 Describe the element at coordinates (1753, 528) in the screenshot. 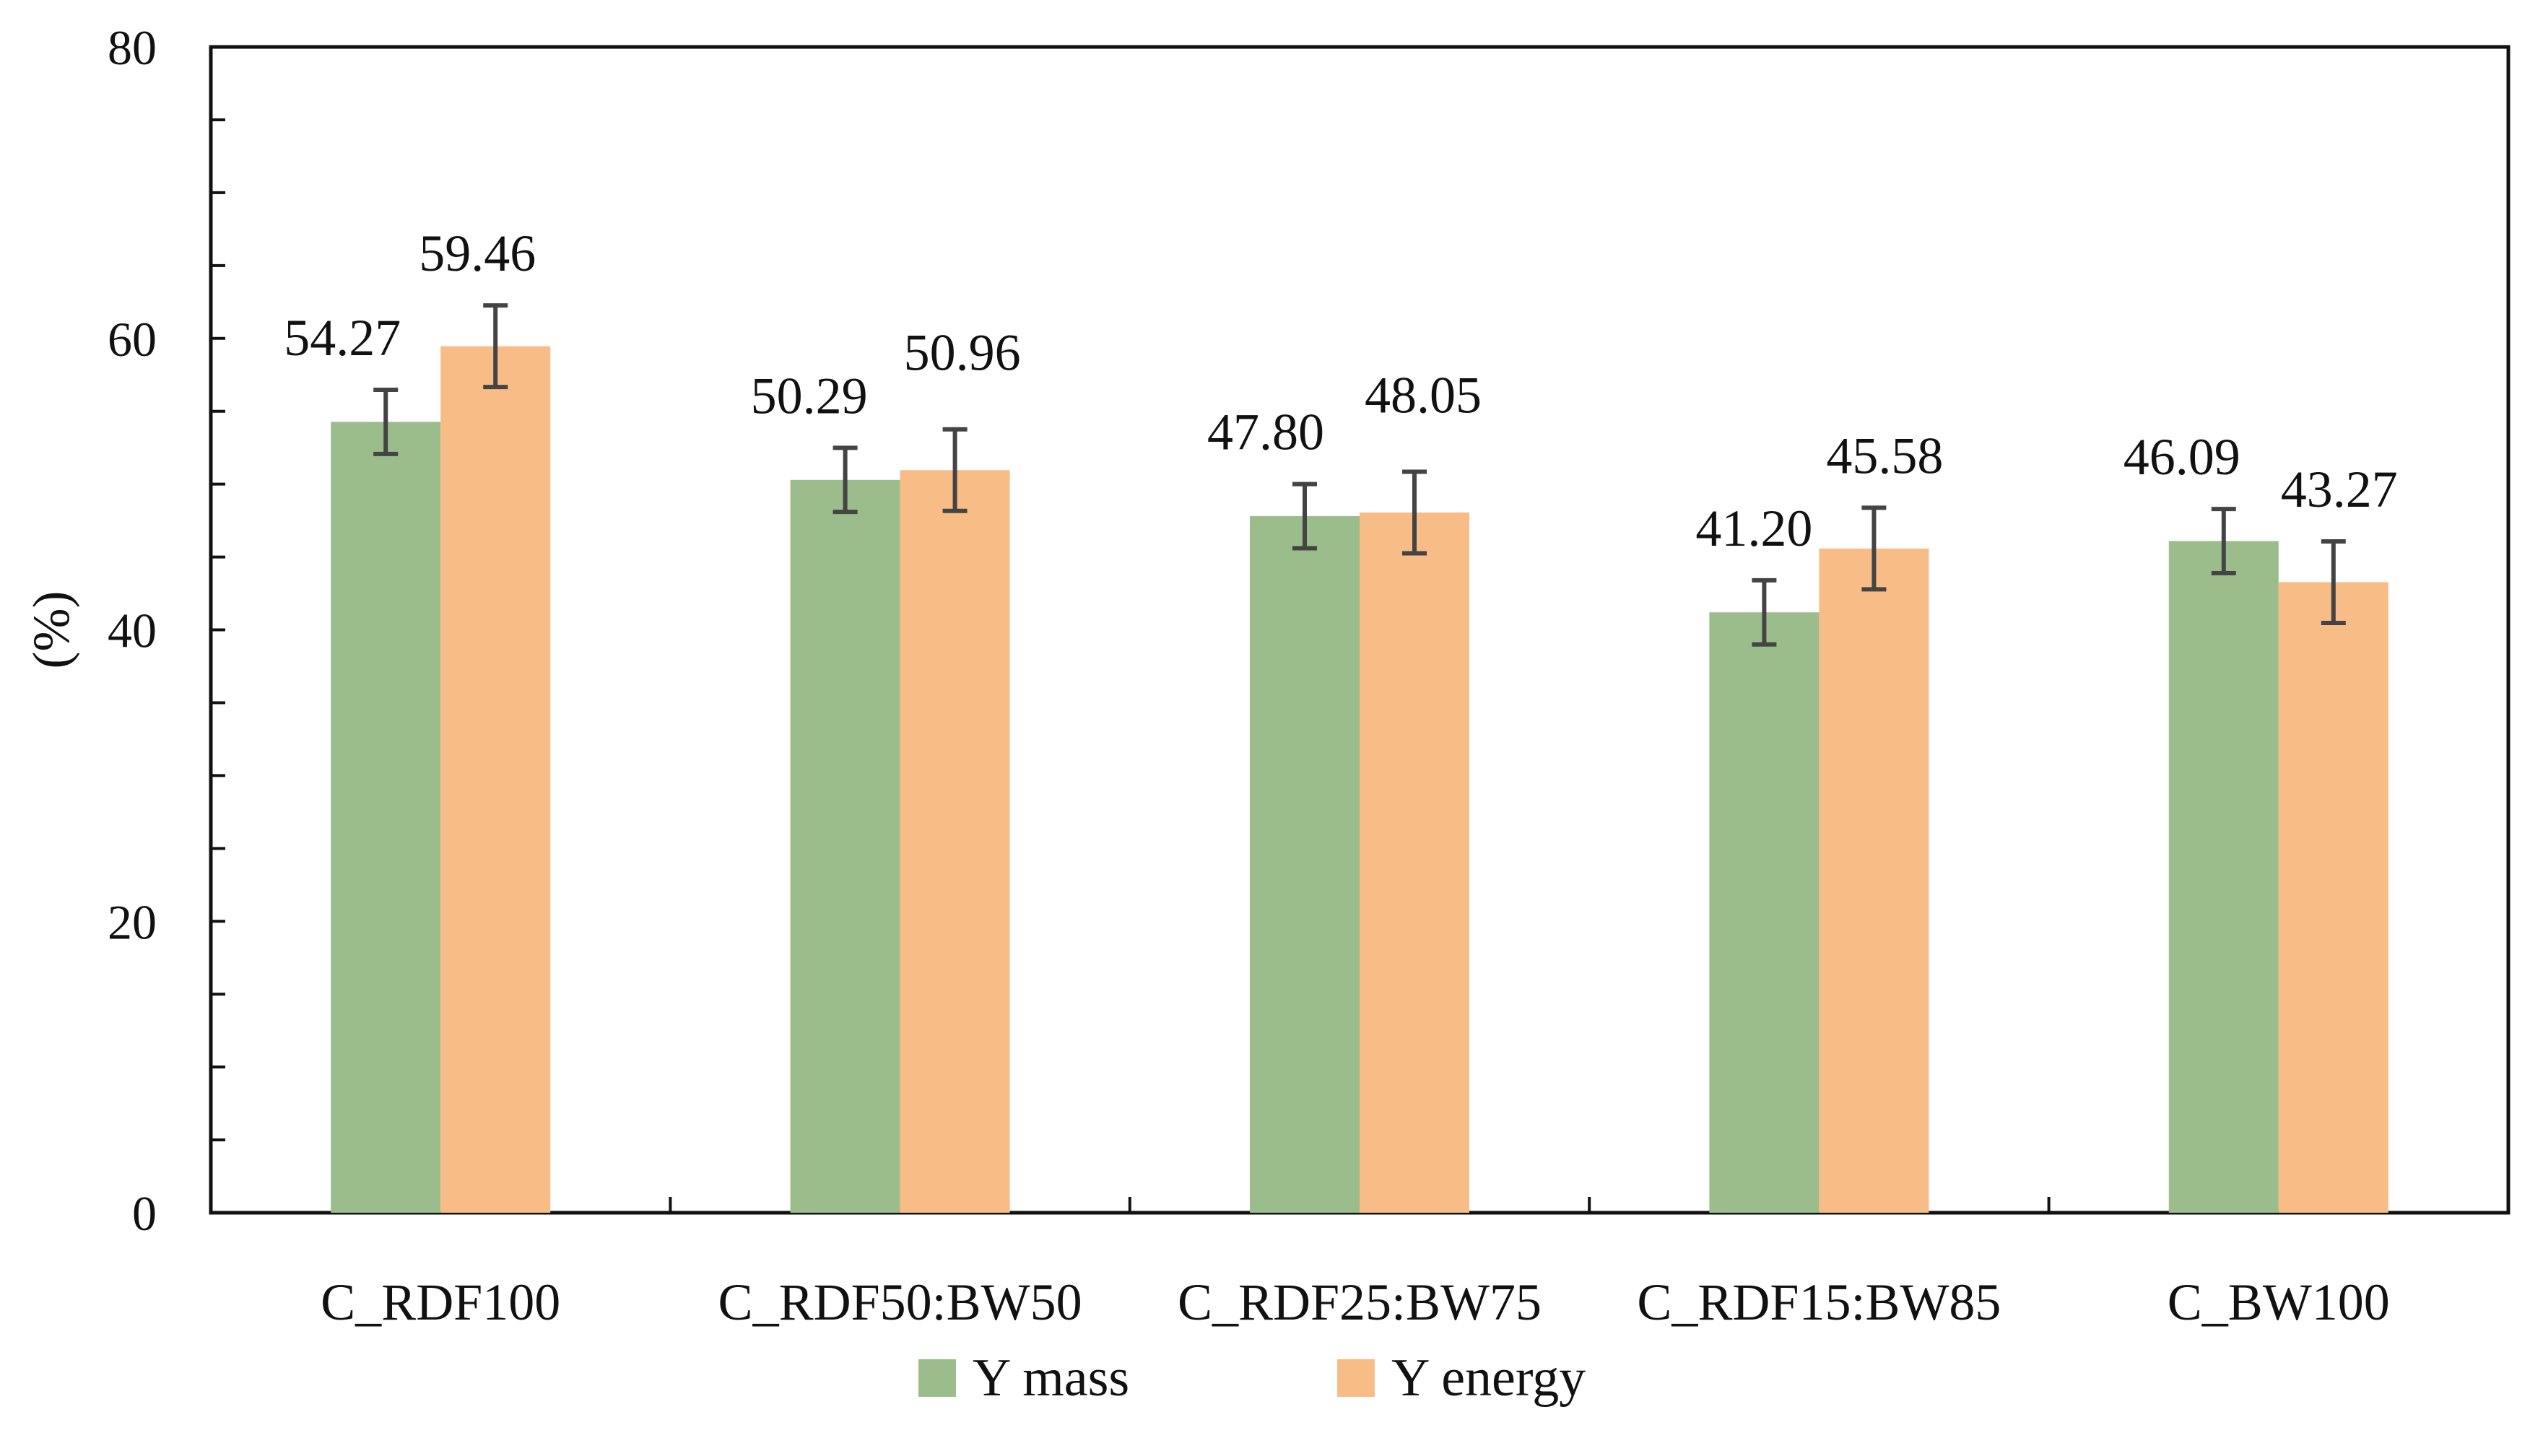

I see `data-label: 41.20` at that location.